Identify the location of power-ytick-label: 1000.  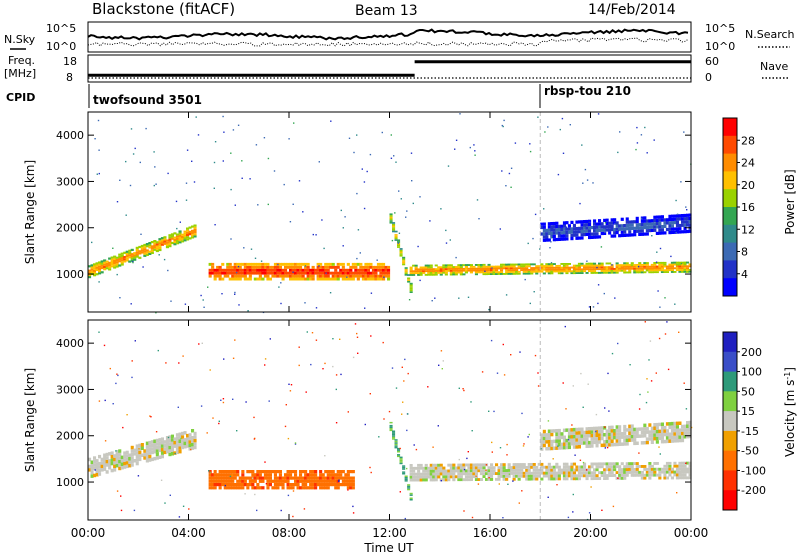
(70, 274).